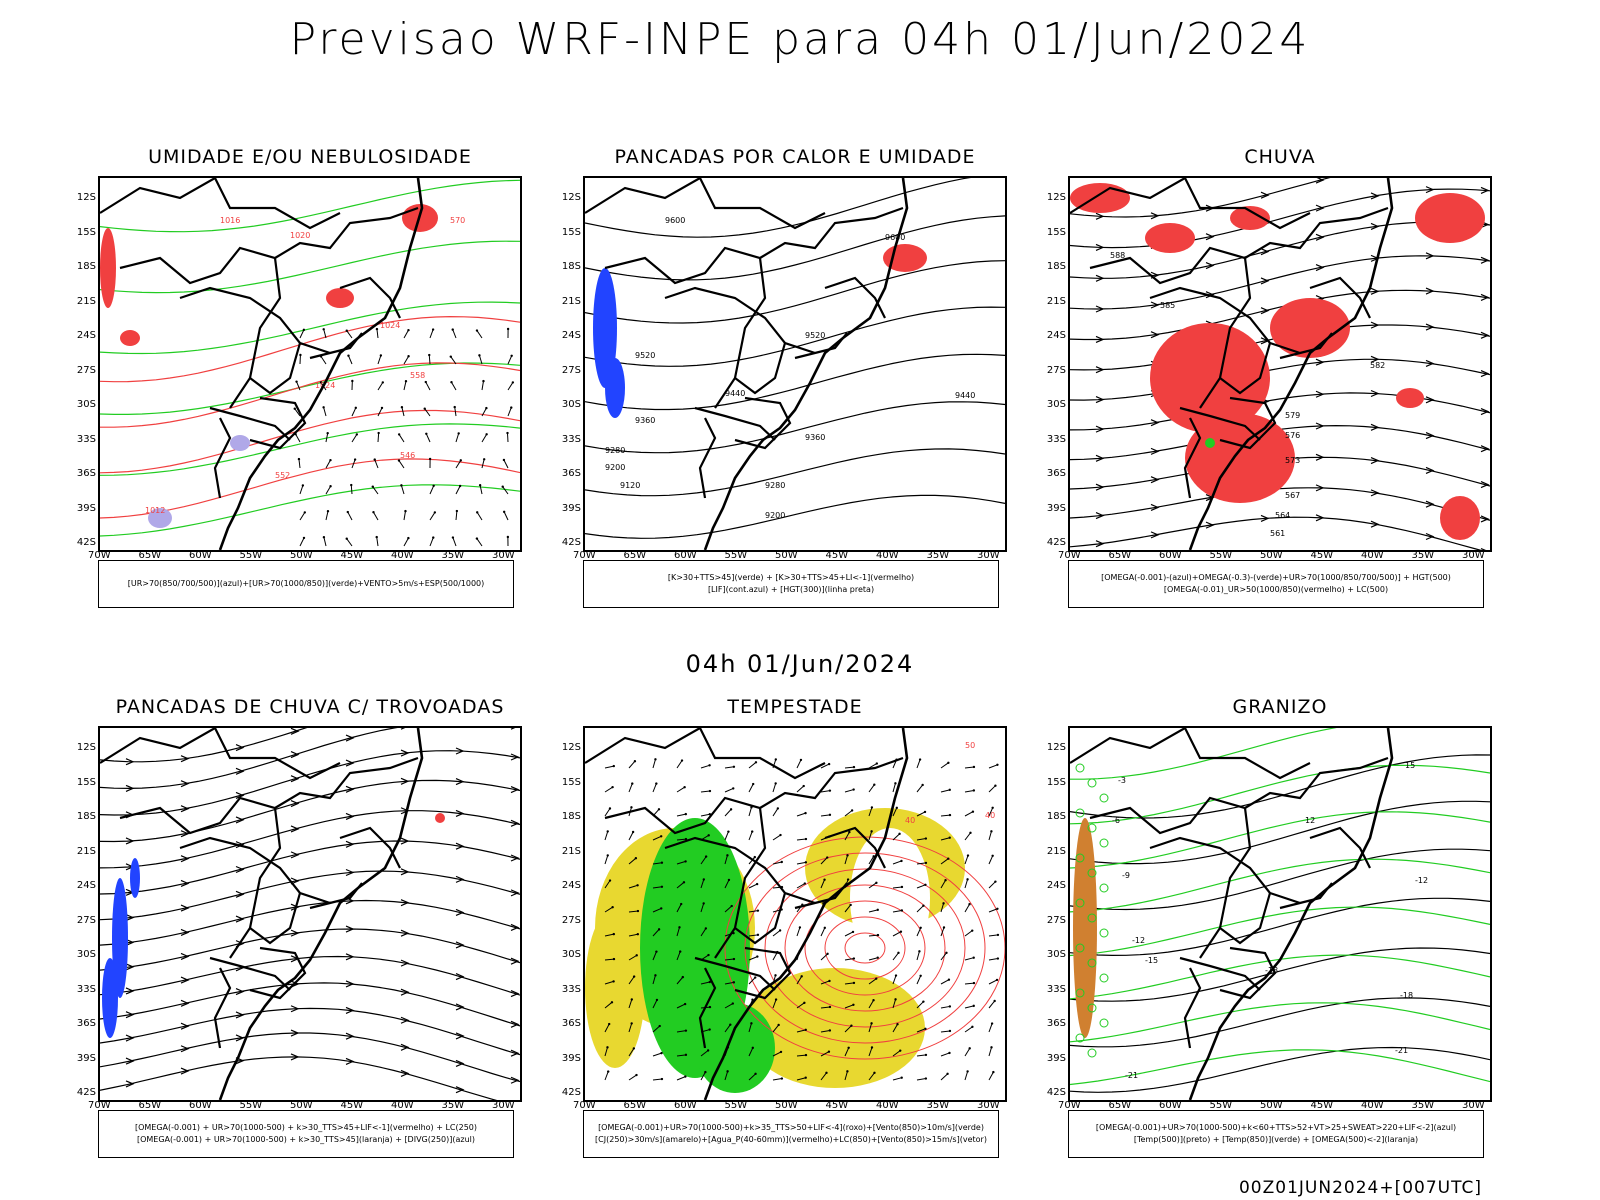 This screenshot has height=1200, width=1600. I want to click on lat-tick-label: 21S, so click(86, 301).